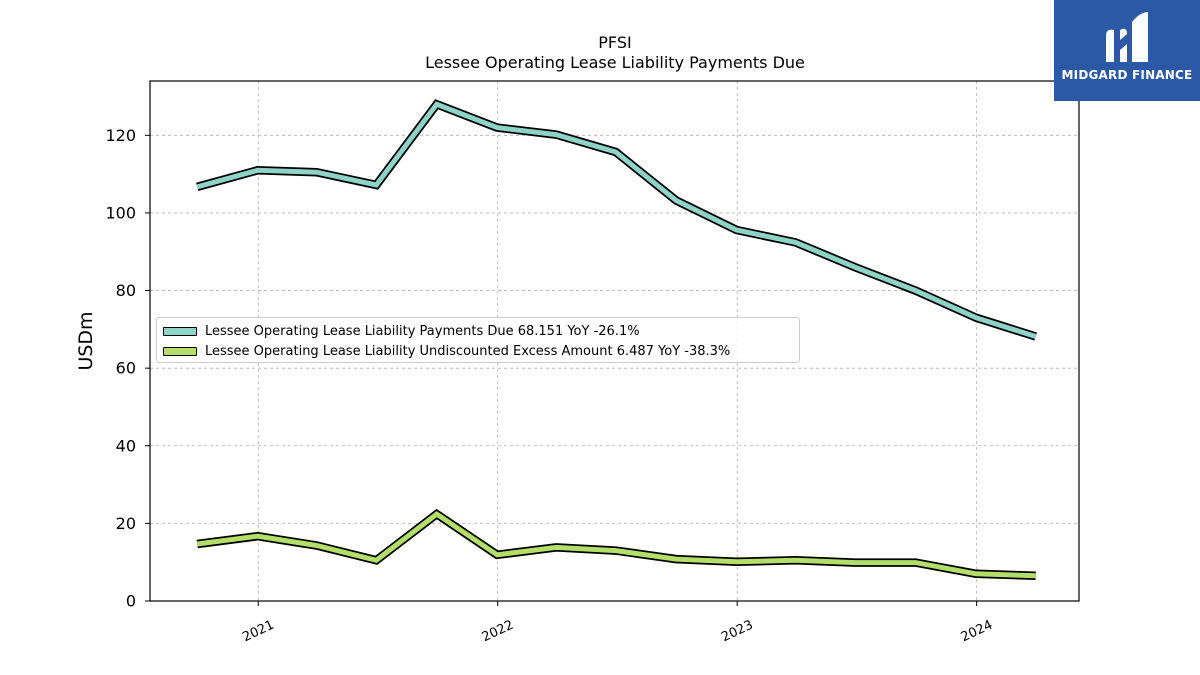 The width and height of the screenshot is (1200, 675). I want to click on y-tick-label: 120, so click(120, 135).